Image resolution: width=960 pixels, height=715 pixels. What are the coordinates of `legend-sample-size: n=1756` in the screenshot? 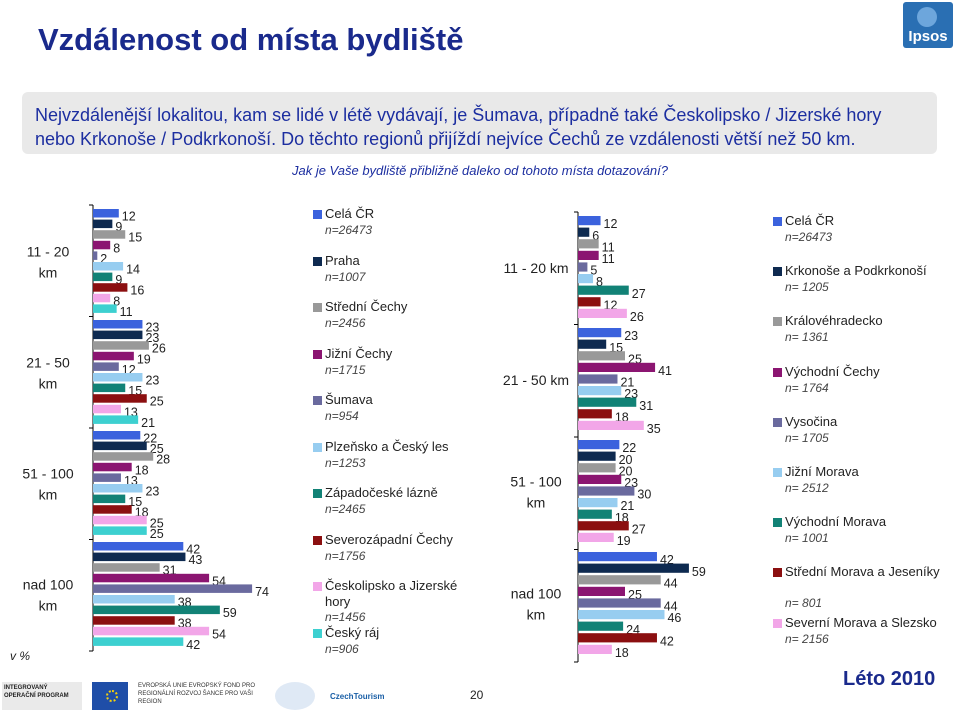 It's located at (345, 555).